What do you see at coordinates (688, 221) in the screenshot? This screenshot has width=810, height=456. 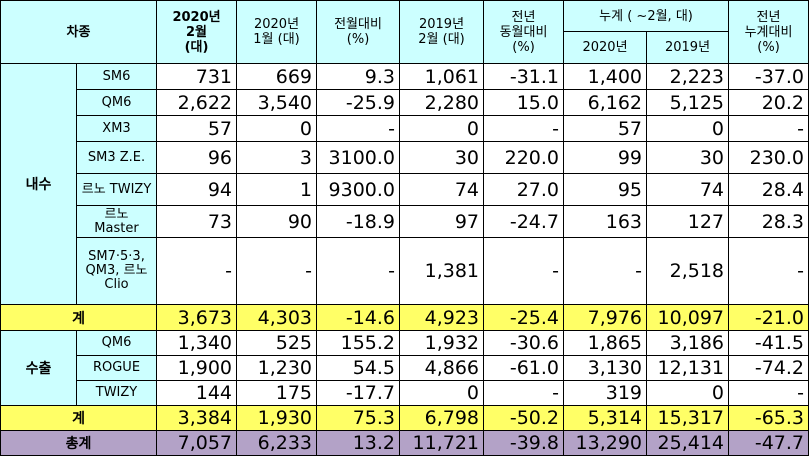 I see `value-cell: 127` at bounding box center [688, 221].